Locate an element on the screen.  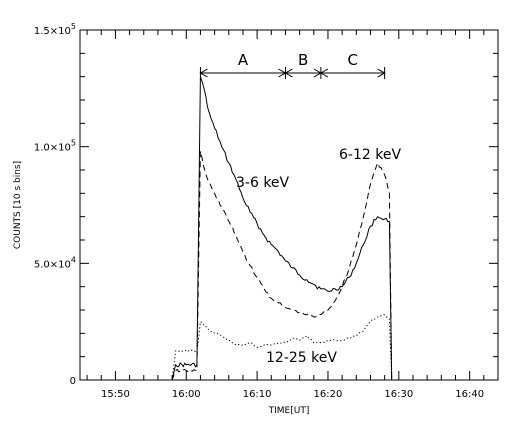
x-tick-label: 16:40 is located at coordinates (469, 394).